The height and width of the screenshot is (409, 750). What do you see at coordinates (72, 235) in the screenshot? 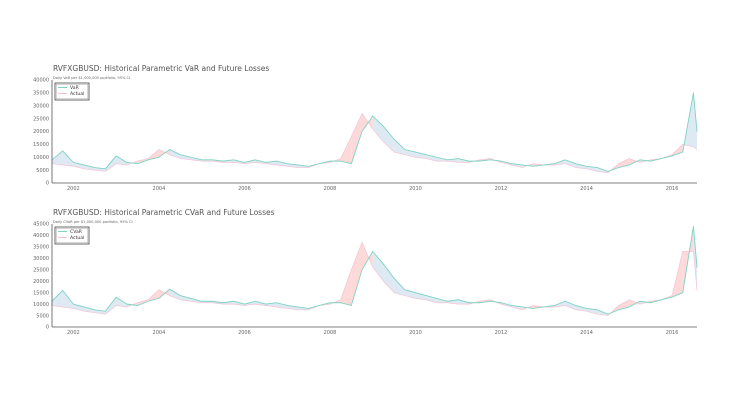
I see `legend-inner-border` at bounding box center [72, 235].